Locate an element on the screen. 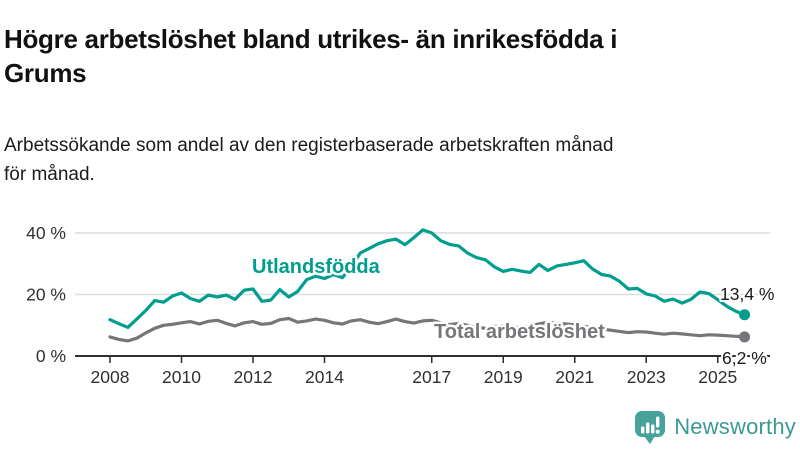 The height and width of the screenshot is (450, 800). total-arbetsloshet-end-dot is located at coordinates (745, 337).